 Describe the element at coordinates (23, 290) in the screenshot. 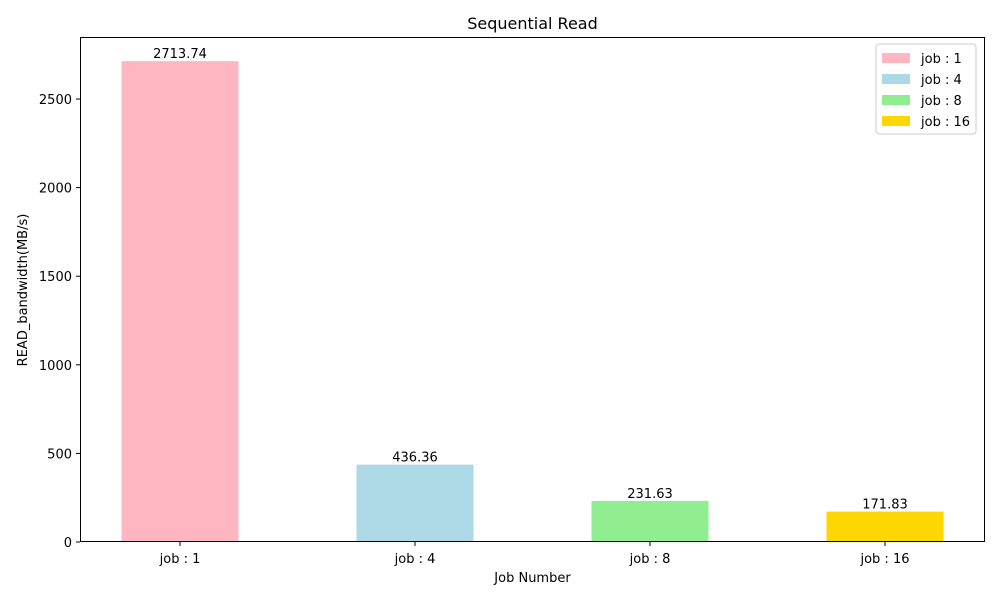

I see `y-axis-label: READ_bandwidth(MB/s)` at that location.